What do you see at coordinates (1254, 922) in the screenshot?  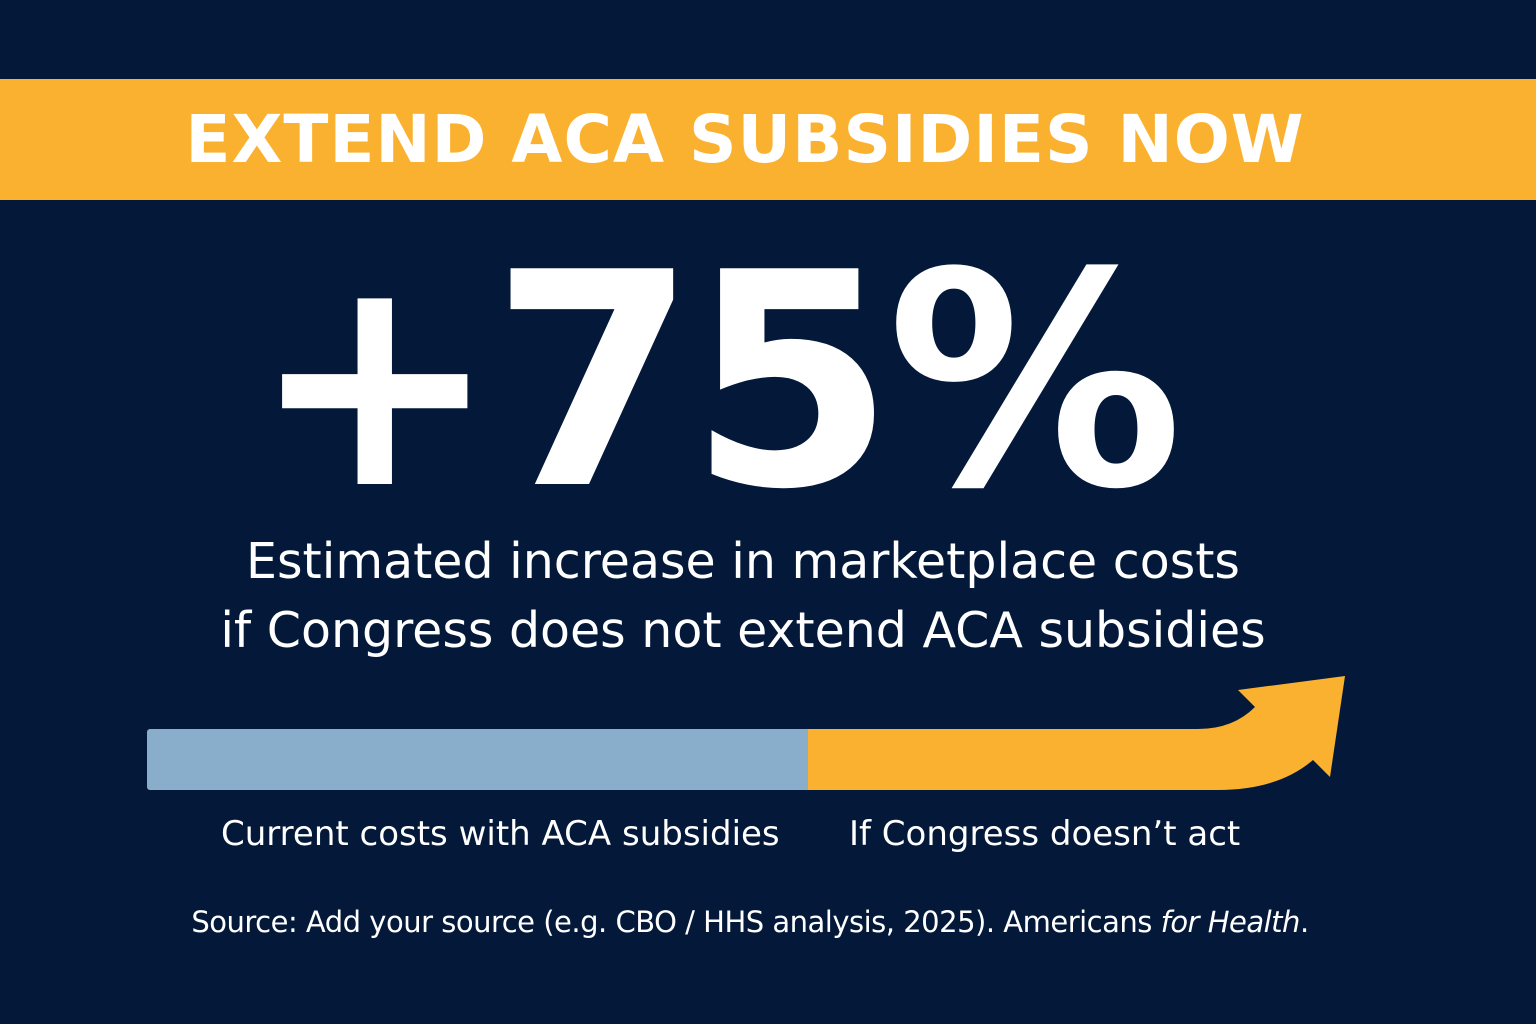 I see `source-italic-health: Health` at bounding box center [1254, 922].